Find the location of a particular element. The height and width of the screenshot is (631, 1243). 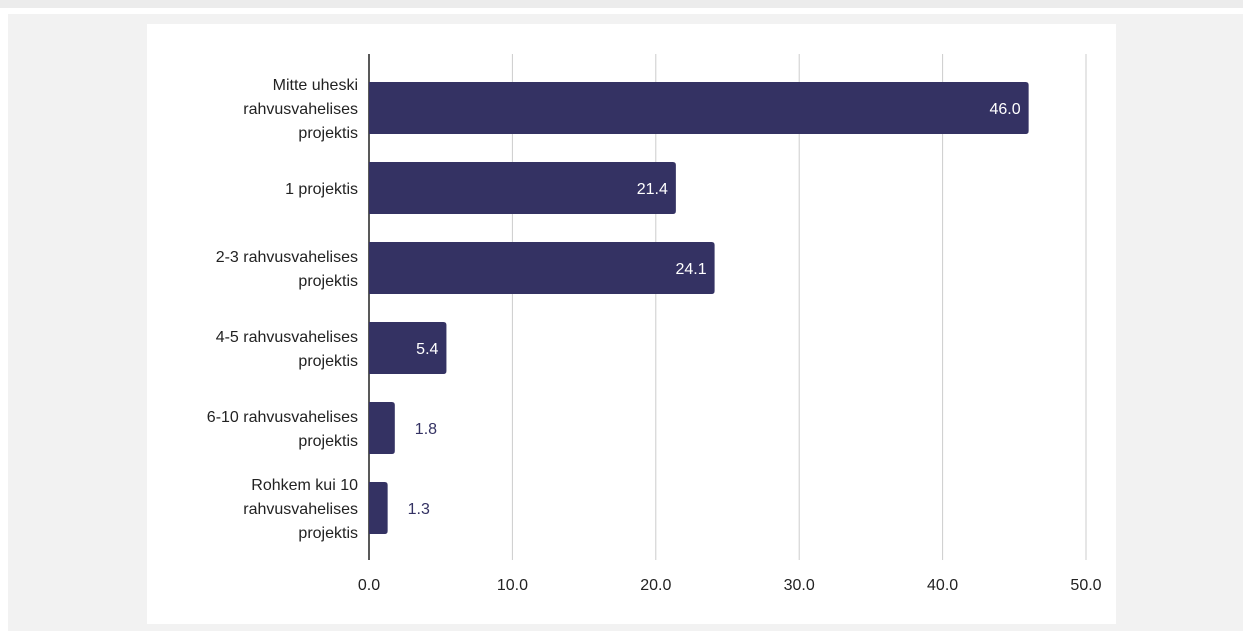

category-label-line: 6-10 rahvusvahelises is located at coordinates (282, 417).